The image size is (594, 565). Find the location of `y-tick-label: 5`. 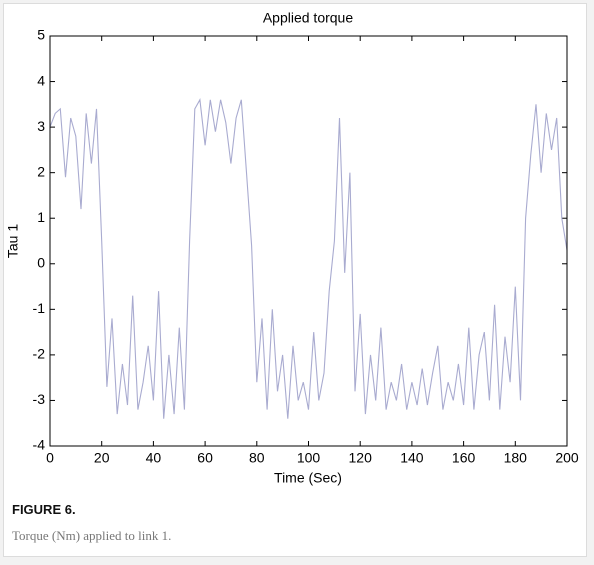

y-tick-label: 5 is located at coordinates (41, 35).